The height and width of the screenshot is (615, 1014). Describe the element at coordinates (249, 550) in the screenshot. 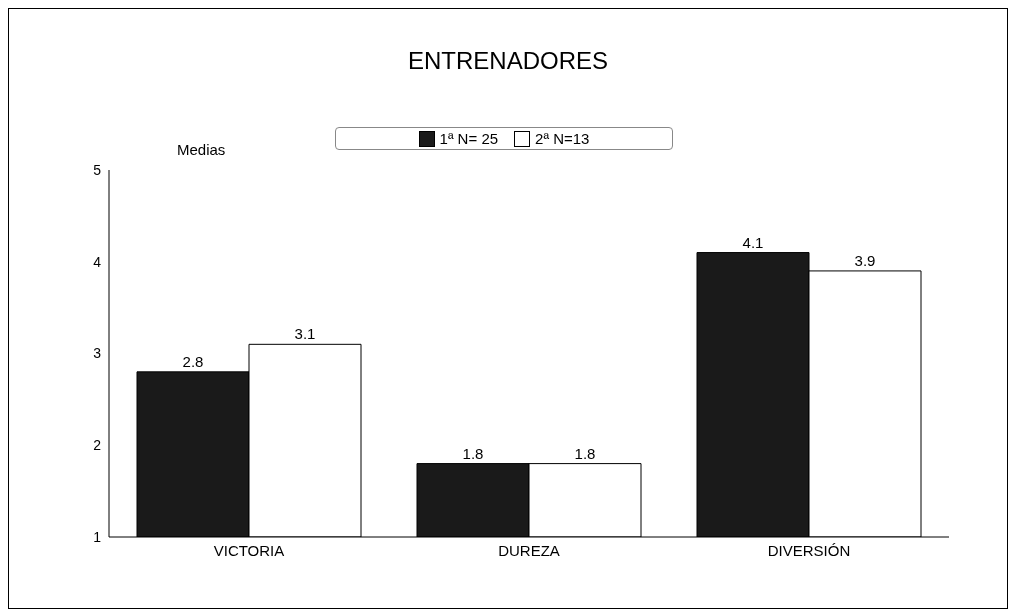

I see `x-tick-label: VICTORIA` at that location.